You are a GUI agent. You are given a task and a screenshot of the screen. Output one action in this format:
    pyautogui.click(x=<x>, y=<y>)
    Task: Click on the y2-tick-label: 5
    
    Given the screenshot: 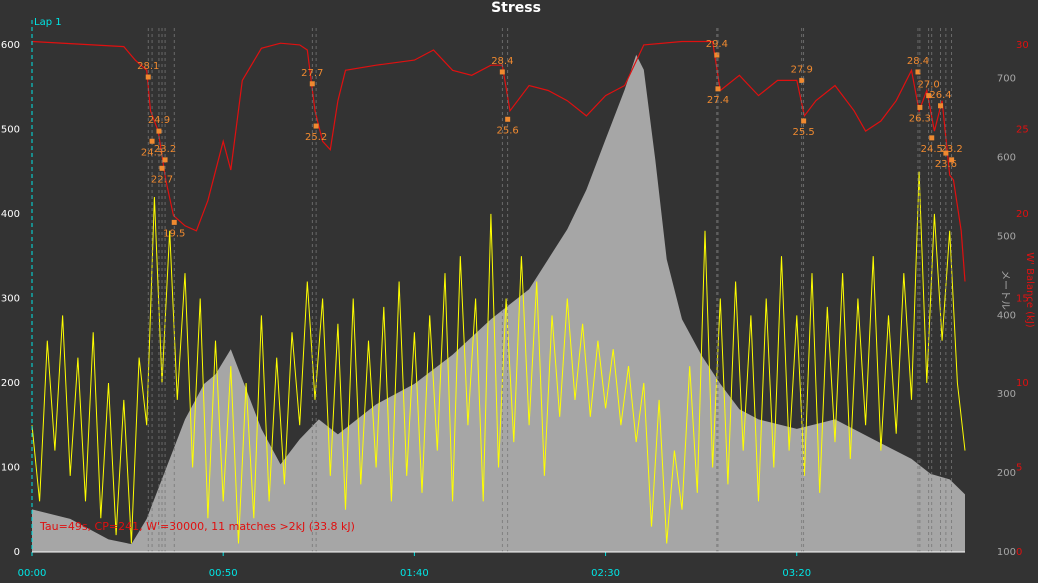 What is the action you would take?
    pyautogui.click(x=1019, y=467)
    